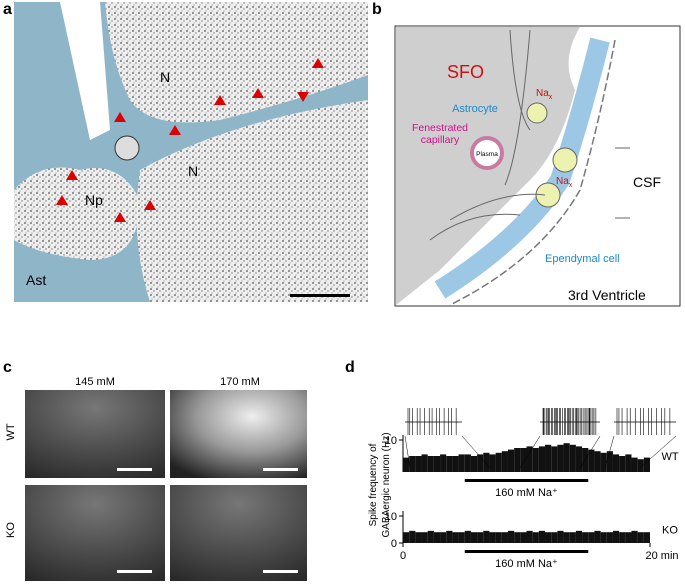 The width and height of the screenshot is (685, 588). What do you see at coordinates (350, 367) in the screenshot?
I see `panel-letter: d` at bounding box center [350, 367].